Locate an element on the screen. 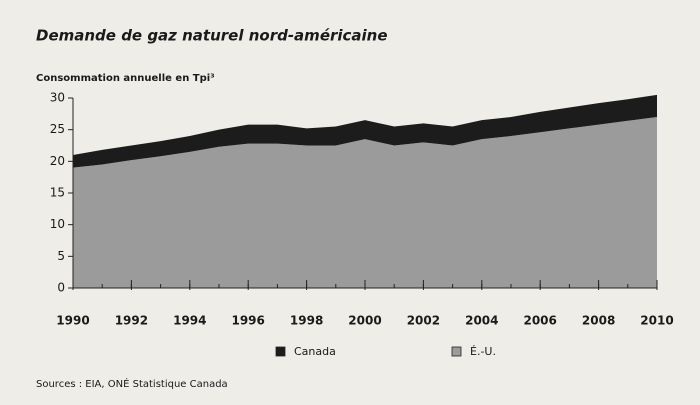 This screenshot has height=405, width=700. x-tick-label: 1992 is located at coordinates (131, 321).